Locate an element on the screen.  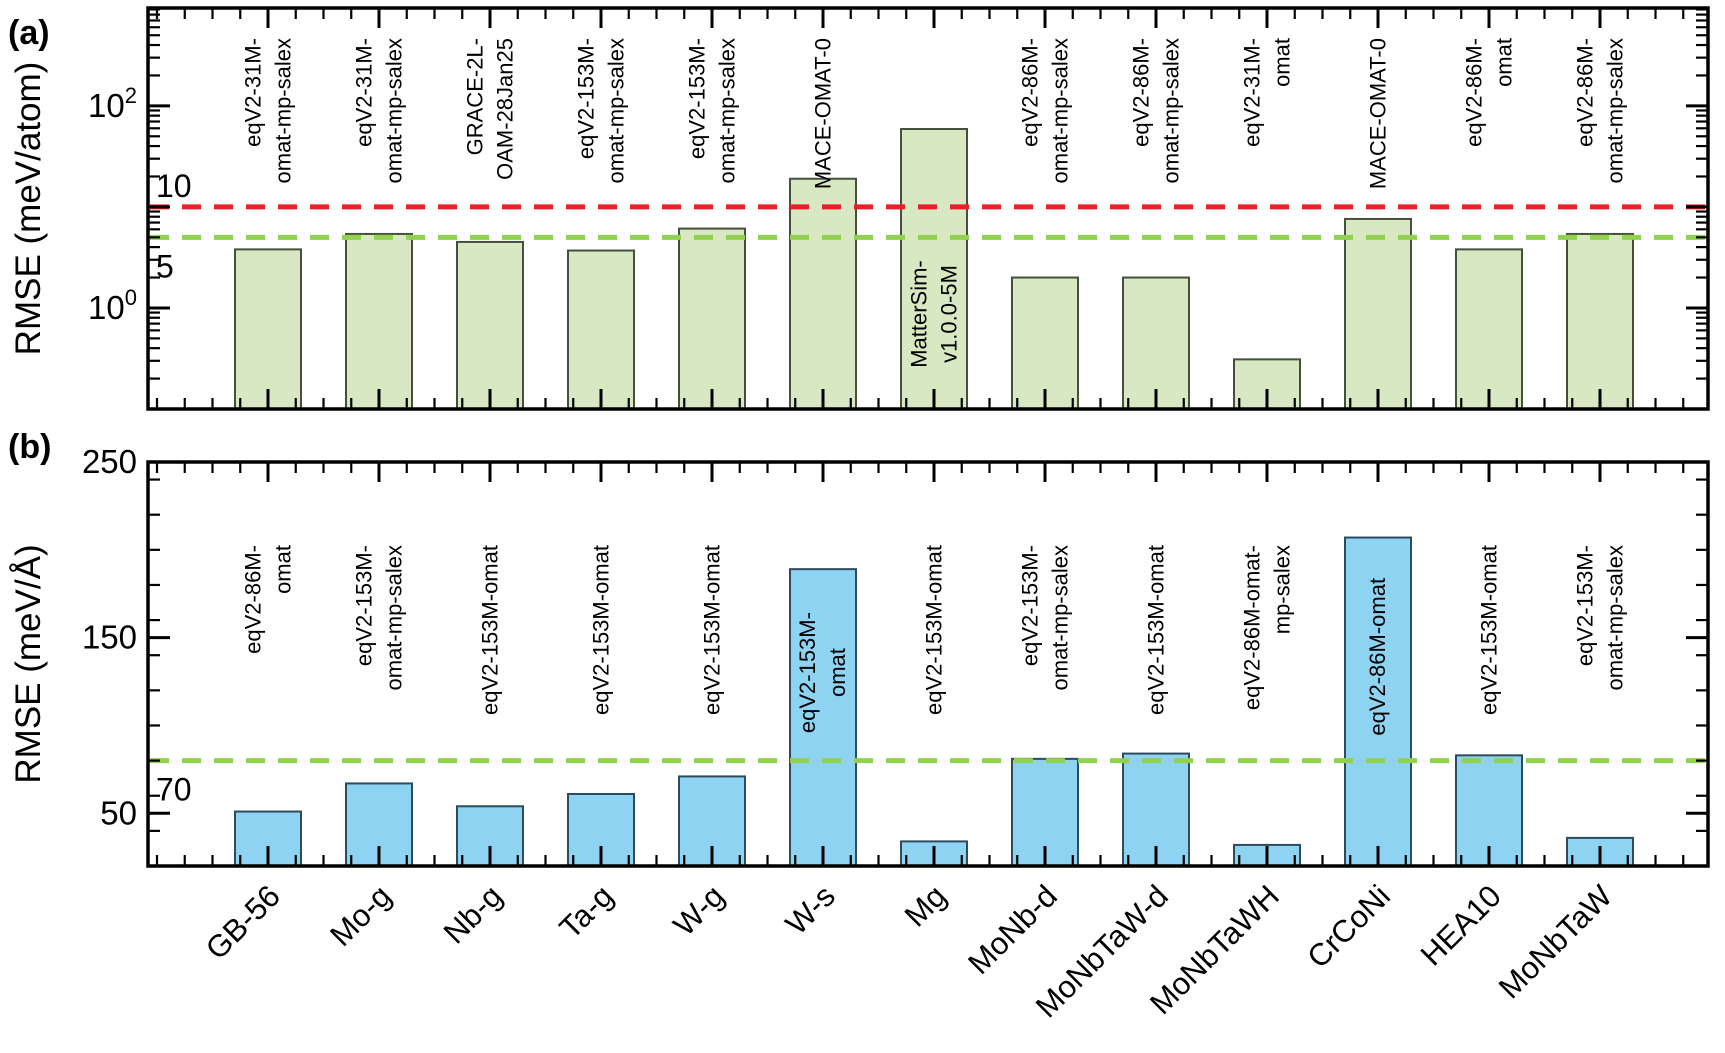
bar-label-a-MoNbTaW: eqV2-86M- is located at coordinates (1584, 92).